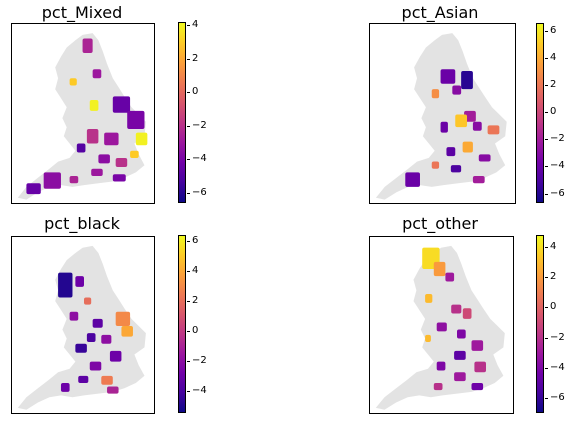 This screenshot has width=573, height=424. What do you see at coordinates (82, 223) in the screenshot?
I see `chart-title: pct_black` at bounding box center [82, 223].